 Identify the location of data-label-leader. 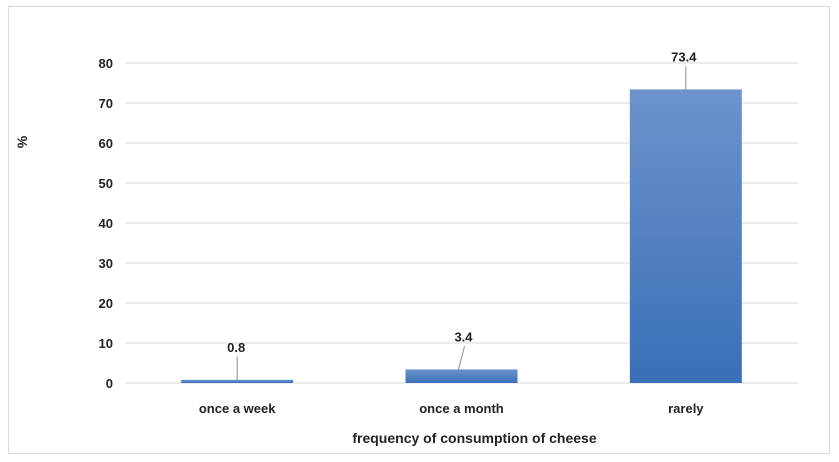
(461, 358).